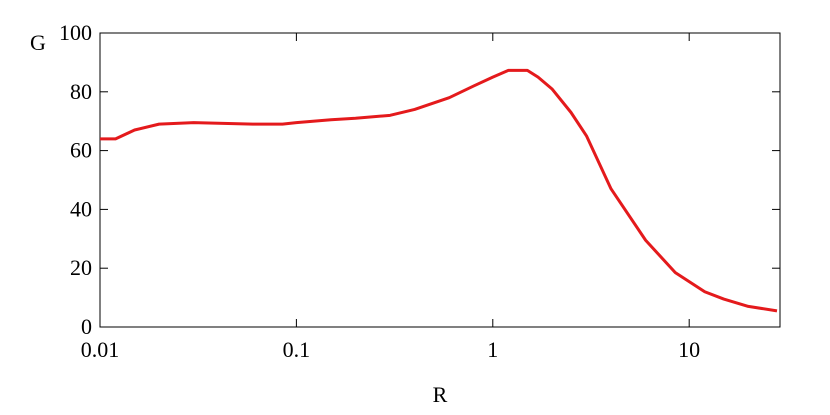 The image size is (830, 415). What do you see at coordinates (81, 150) in the screenshot?
I see `y-tick-label: 60` at bounding box center [81, 150].